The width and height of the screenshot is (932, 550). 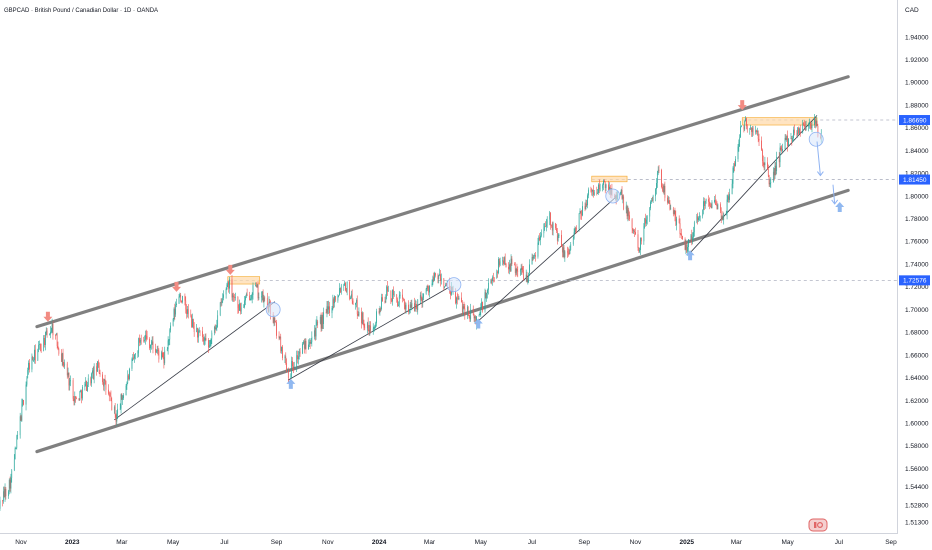 I want to click on x-tick-label: Sep, so click(x=584, y=542).